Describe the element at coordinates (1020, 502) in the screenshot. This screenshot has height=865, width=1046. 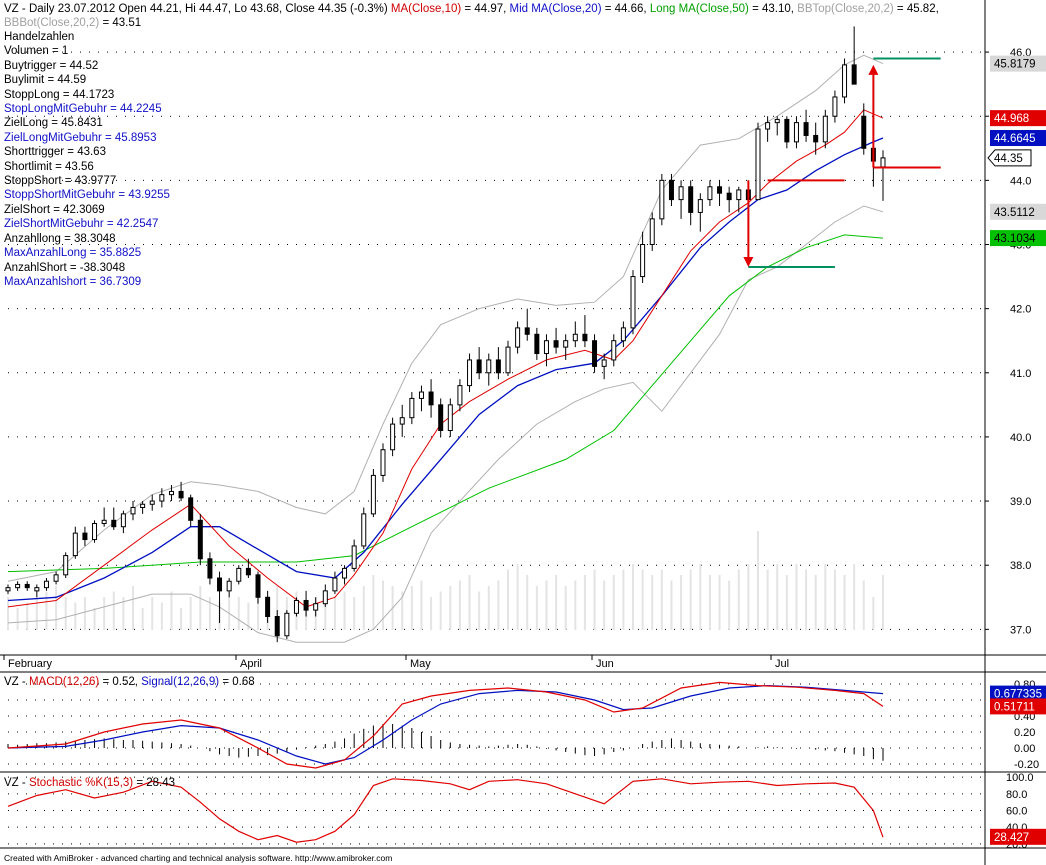
I see `price-tick-label: 39.0` at that location.